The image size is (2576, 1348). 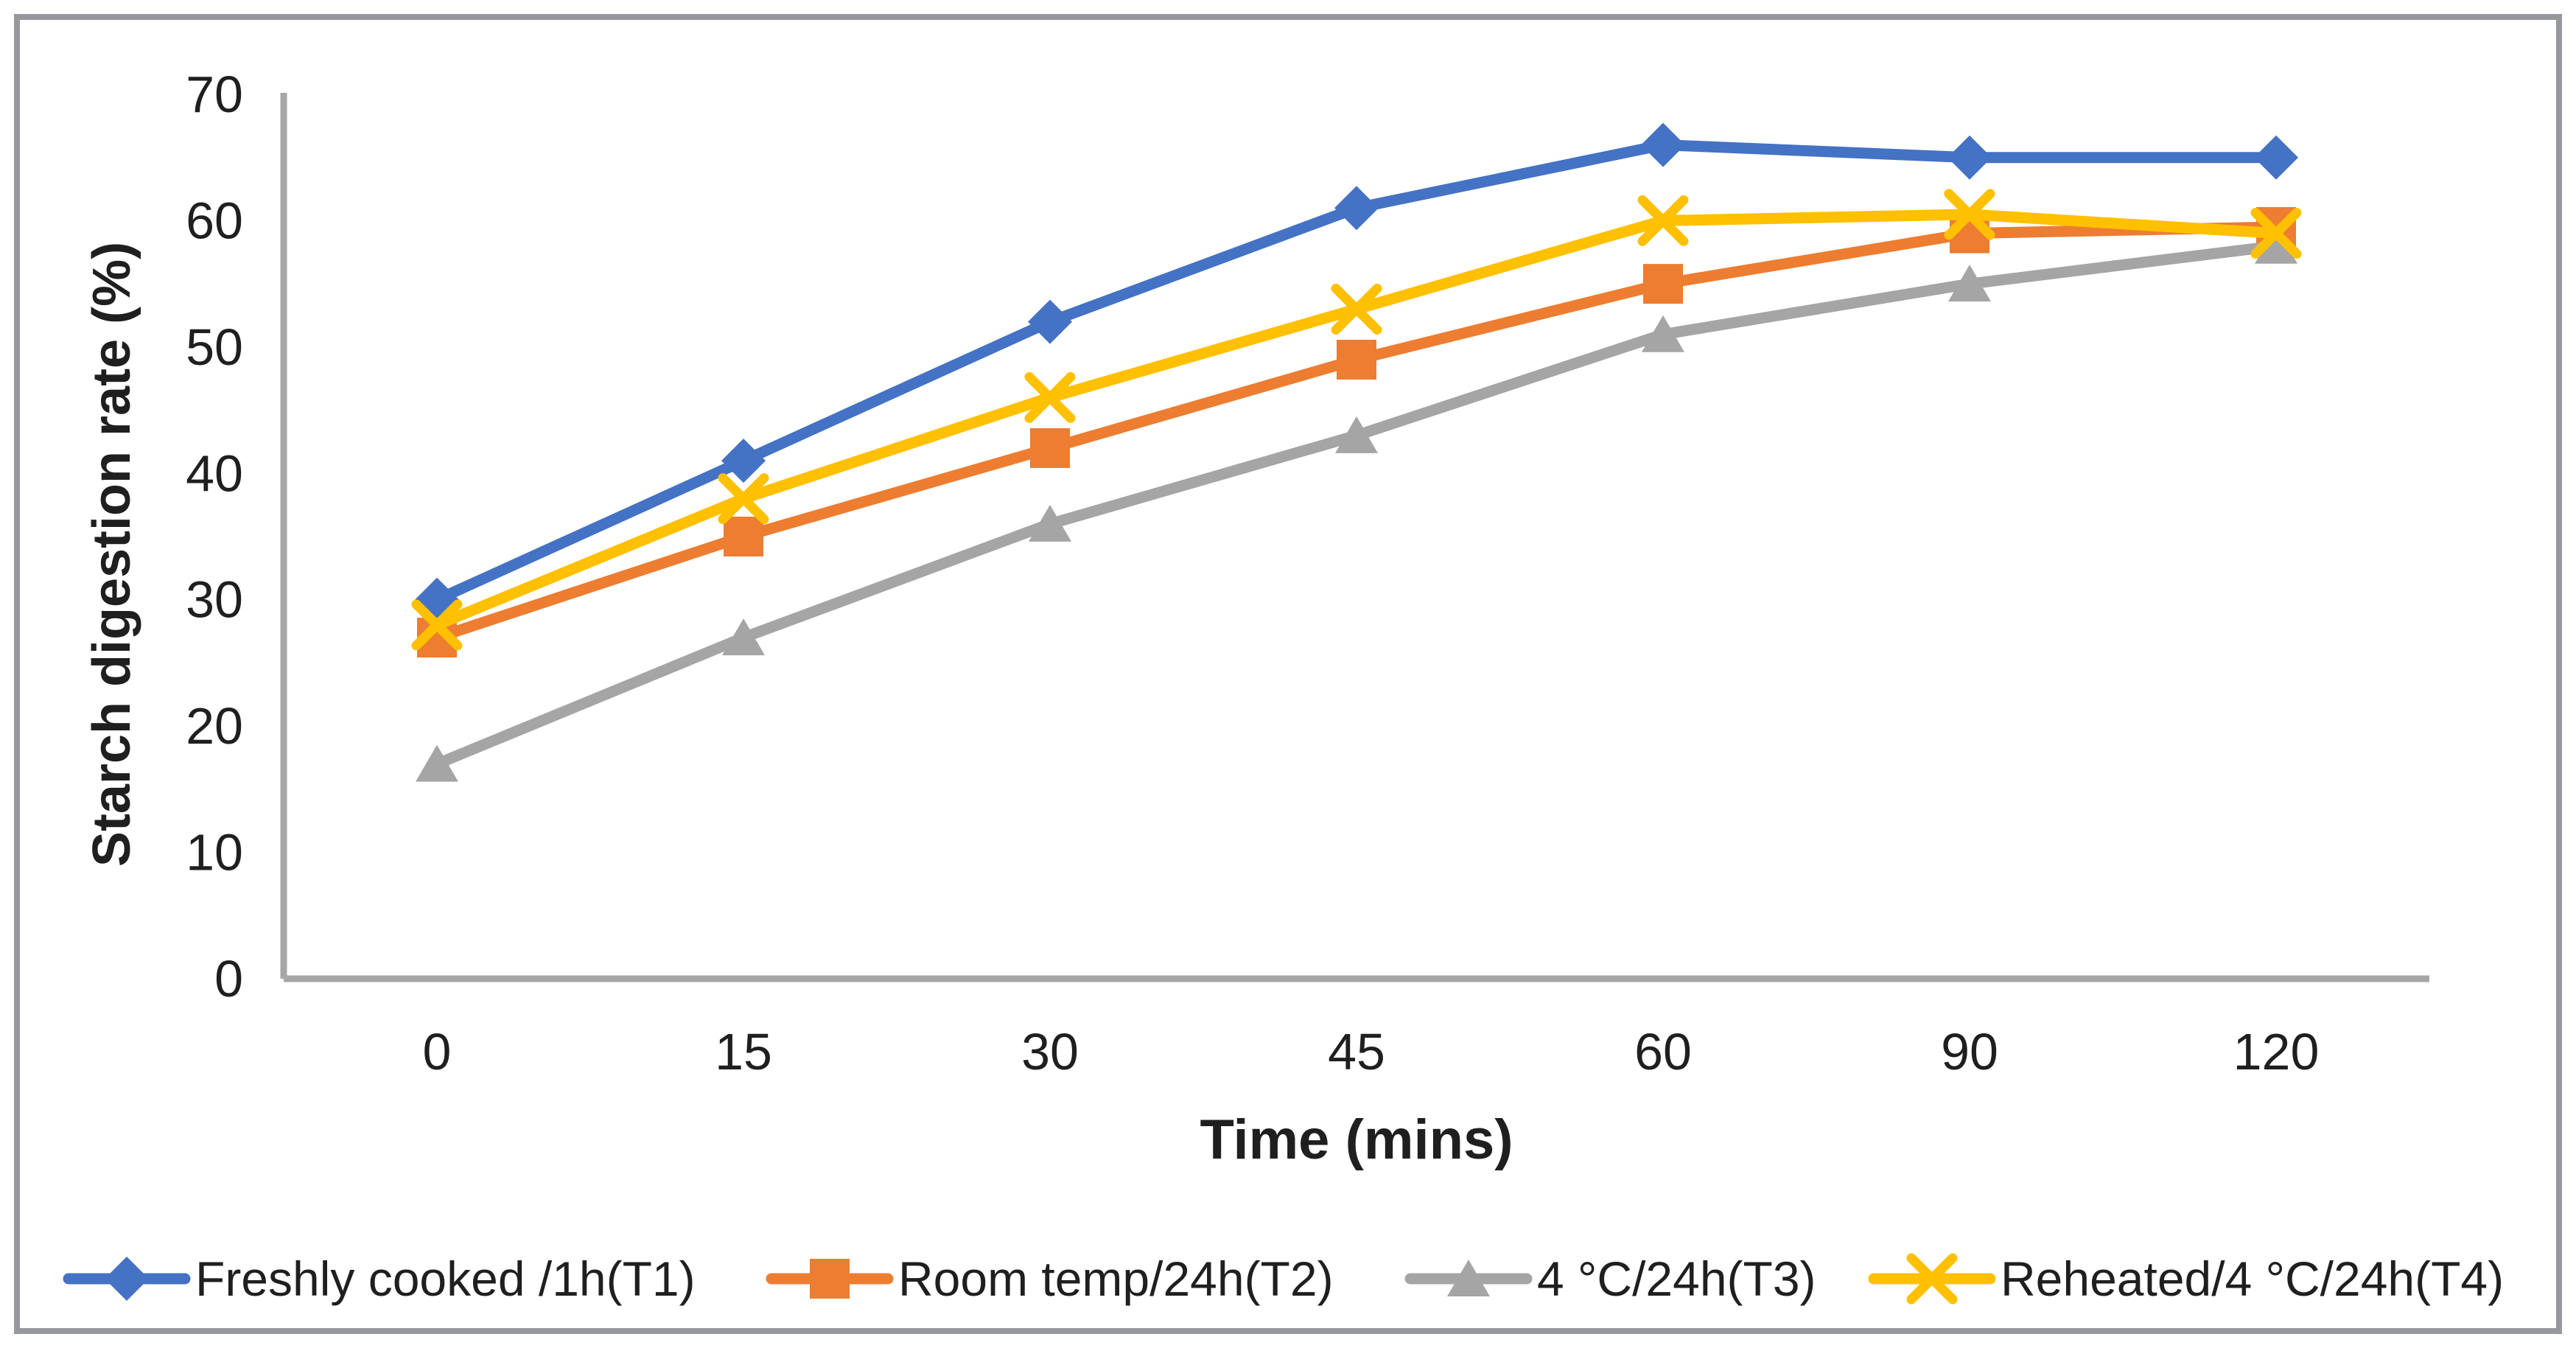 What do you see at coordinates (112, 554) in the screenshot?
I see `y-axis-title: Starch digestion rate (%)` at bounding box center [112, 554].